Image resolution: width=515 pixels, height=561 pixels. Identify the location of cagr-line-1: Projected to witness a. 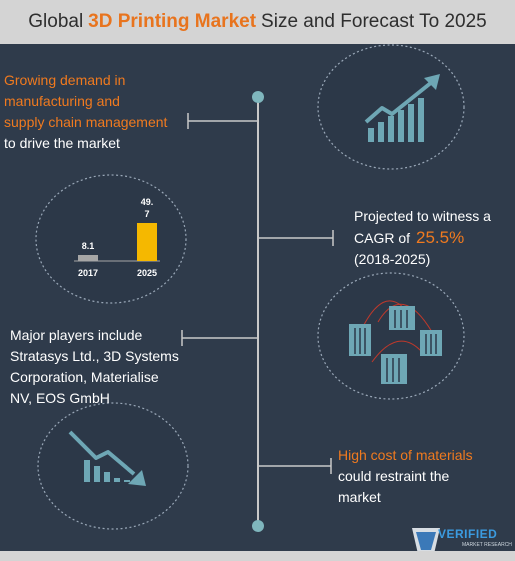
(422, 216).